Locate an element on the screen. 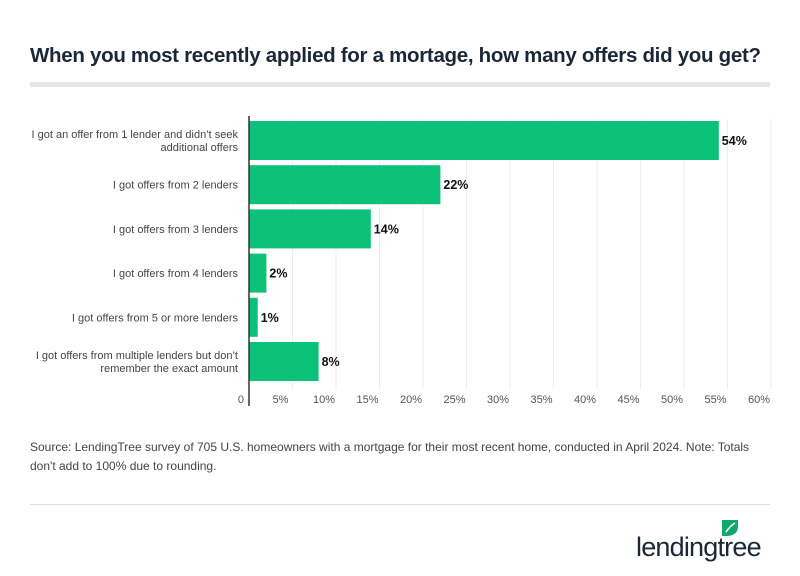  data-label: 22% is located at coordinates (455, 185).